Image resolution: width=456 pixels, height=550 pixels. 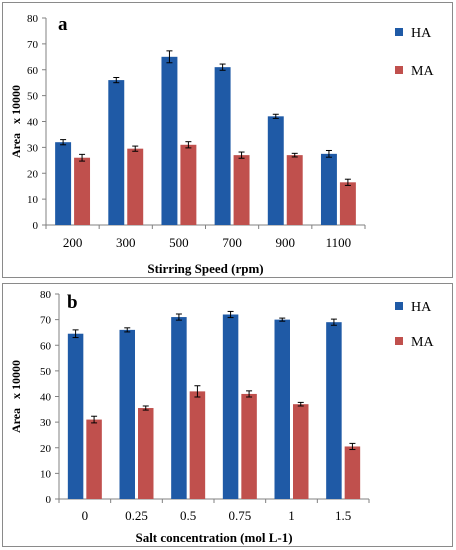 What do you see at coordinates (136, 515) in the screenshot?
I see `x-tick-label: 0.25` at bounding box center [136, 515].